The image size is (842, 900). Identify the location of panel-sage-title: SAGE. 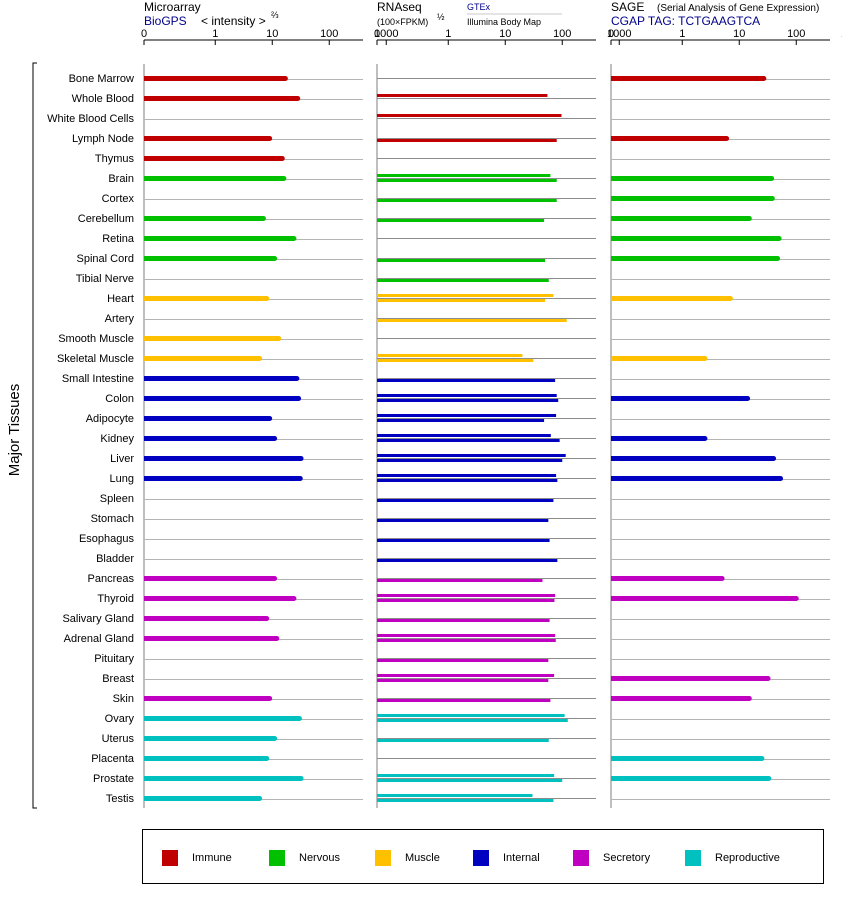
(627, 7).